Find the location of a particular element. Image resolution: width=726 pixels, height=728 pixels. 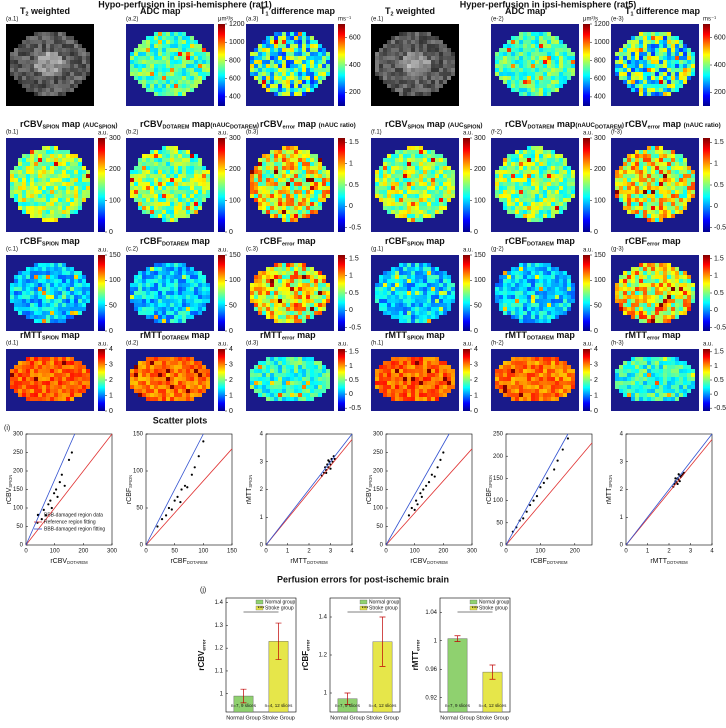

title: T1 difference map is located at coordinates (663, 12).